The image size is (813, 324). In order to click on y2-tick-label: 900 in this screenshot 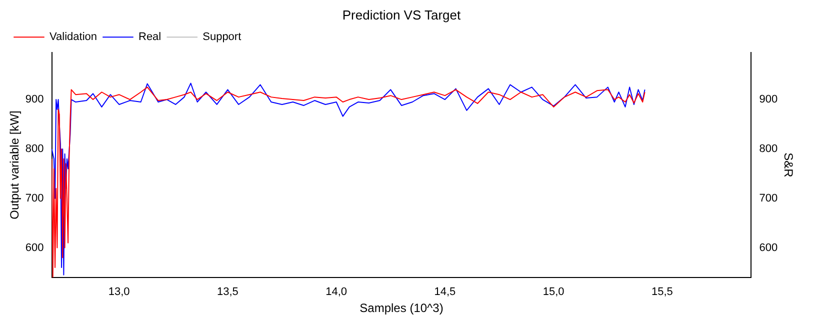, I will do `click(768, 100)`.